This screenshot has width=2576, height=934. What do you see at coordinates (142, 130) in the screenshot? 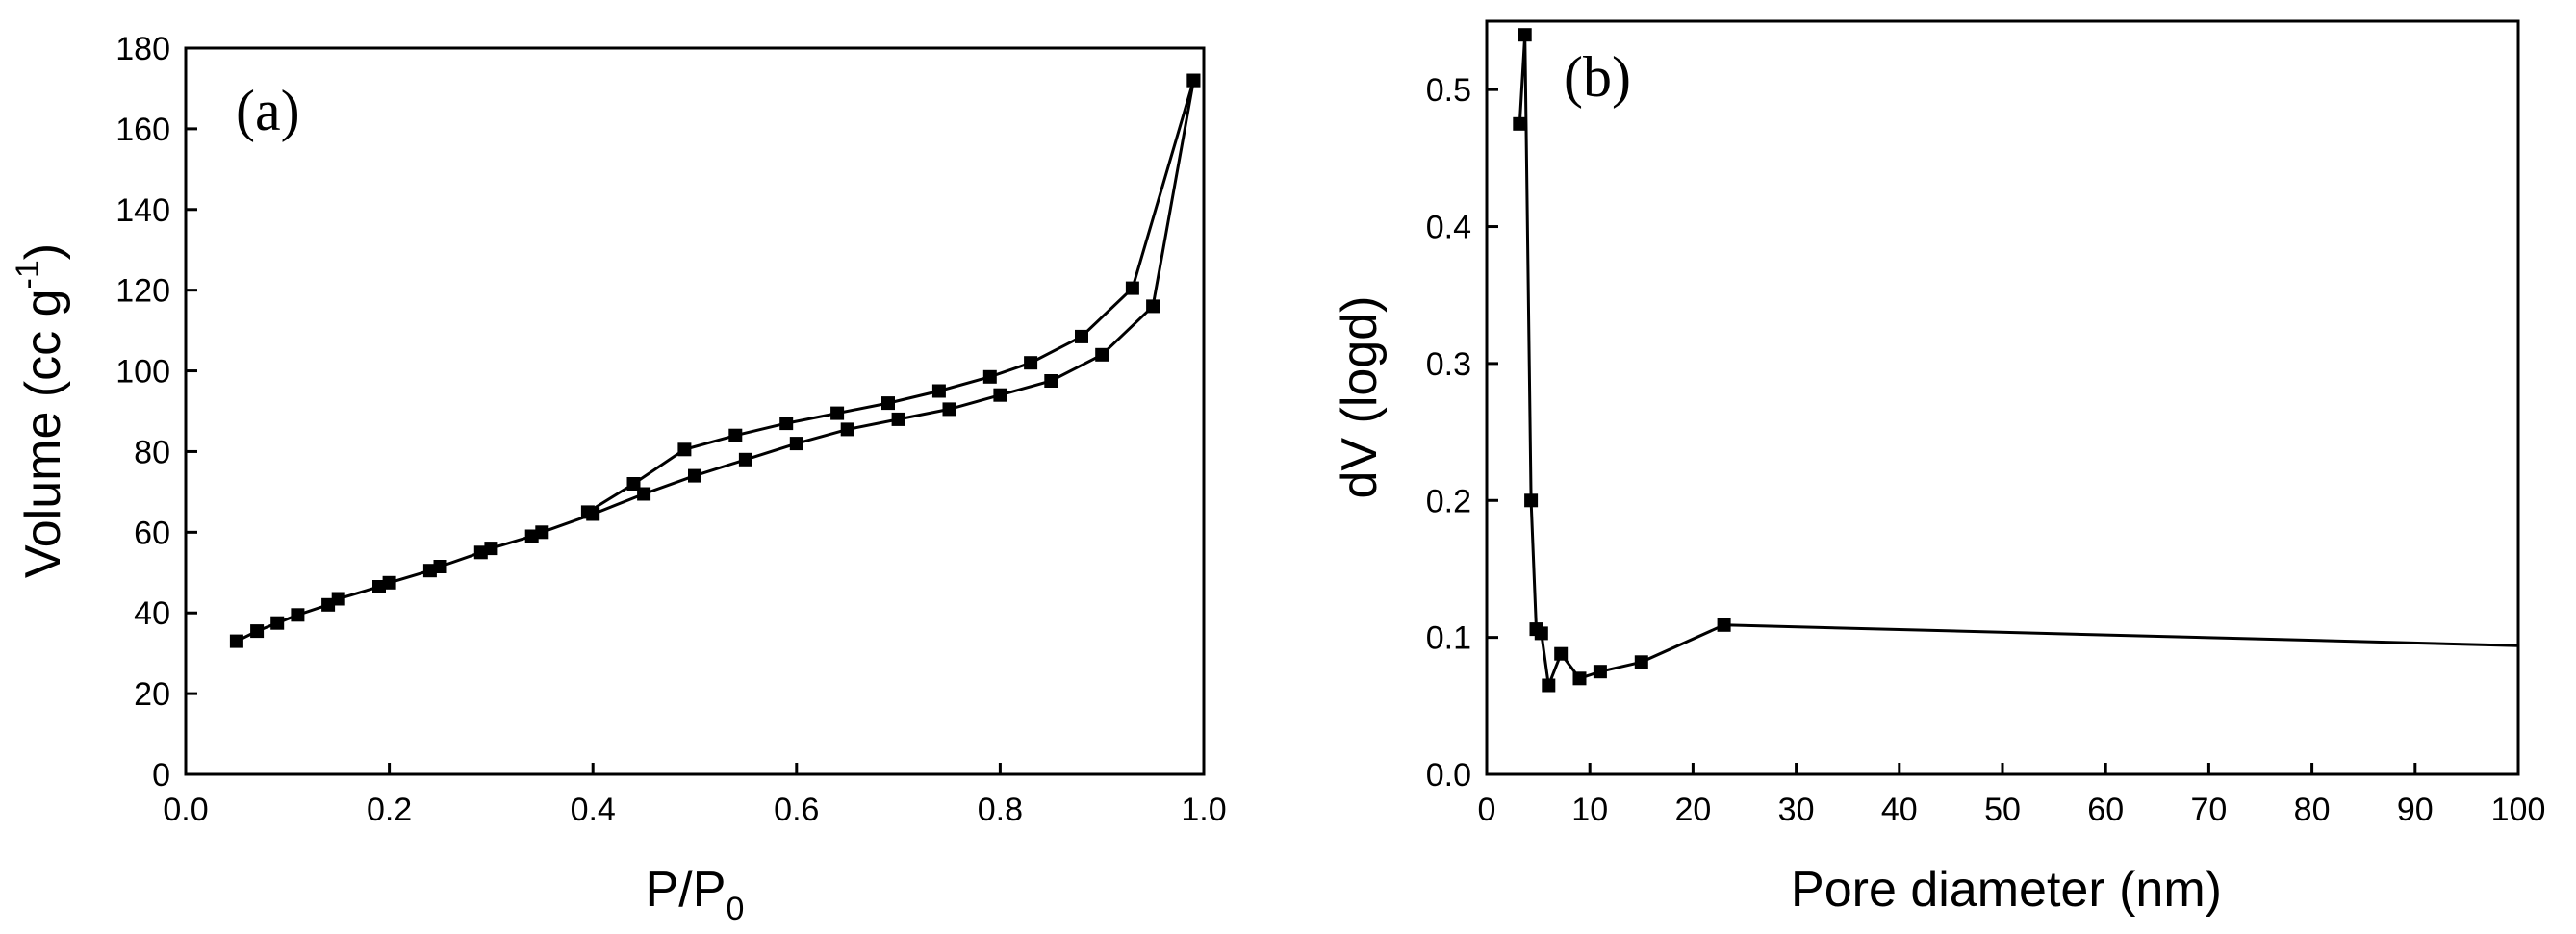
I see `y-tick-label-a: 160` at bounding box center [142, 130].